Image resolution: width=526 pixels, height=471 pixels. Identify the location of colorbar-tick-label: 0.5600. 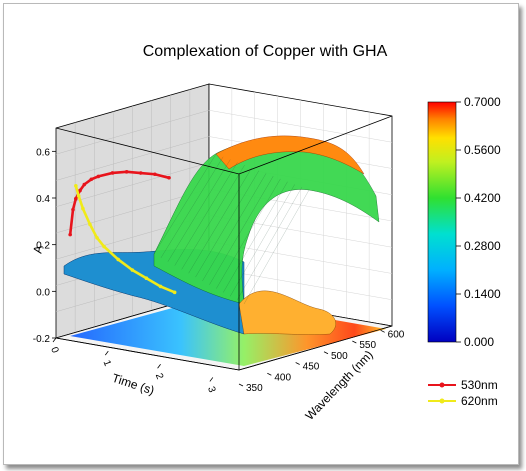
(482, 150).